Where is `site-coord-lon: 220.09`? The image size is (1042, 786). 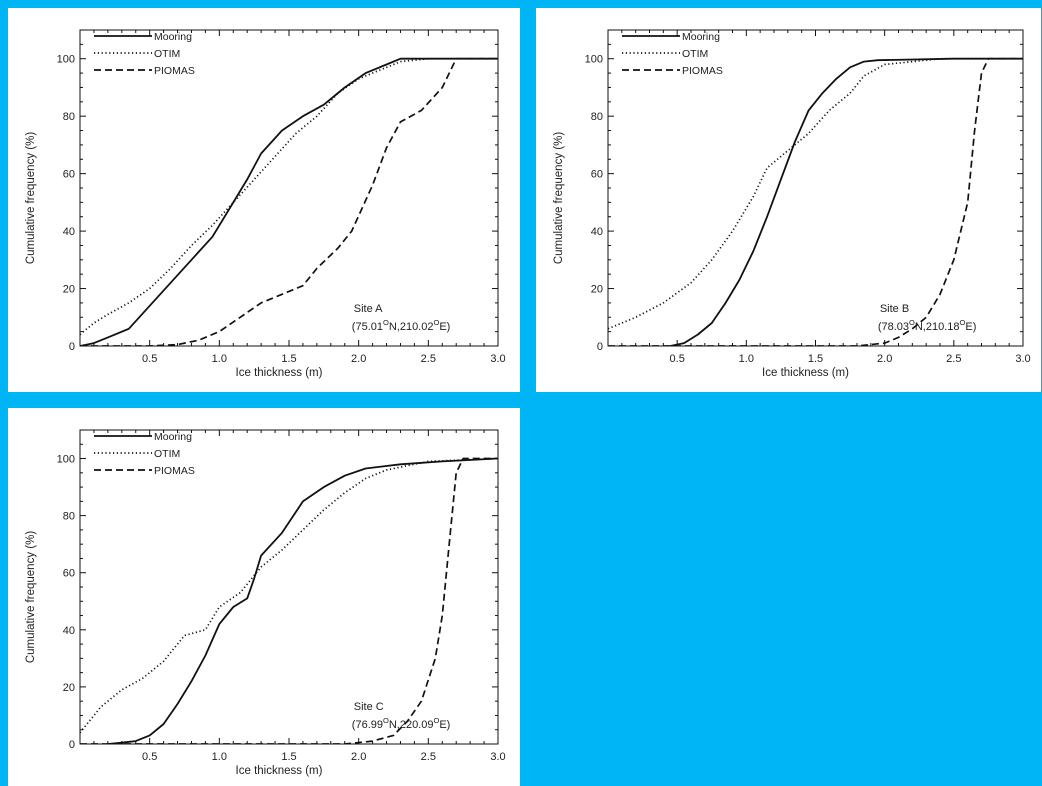 site-coord-lon: 220.09 is located at coordinates (417, 725).